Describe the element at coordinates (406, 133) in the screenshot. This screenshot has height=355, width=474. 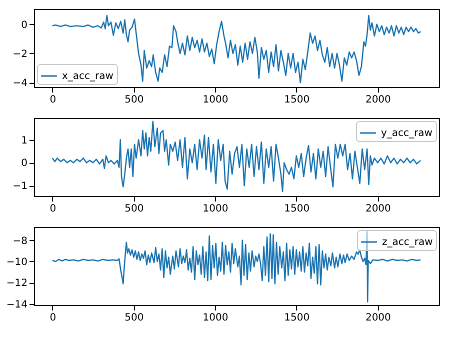
I see `legend-label: y_acc_raw` at that location.